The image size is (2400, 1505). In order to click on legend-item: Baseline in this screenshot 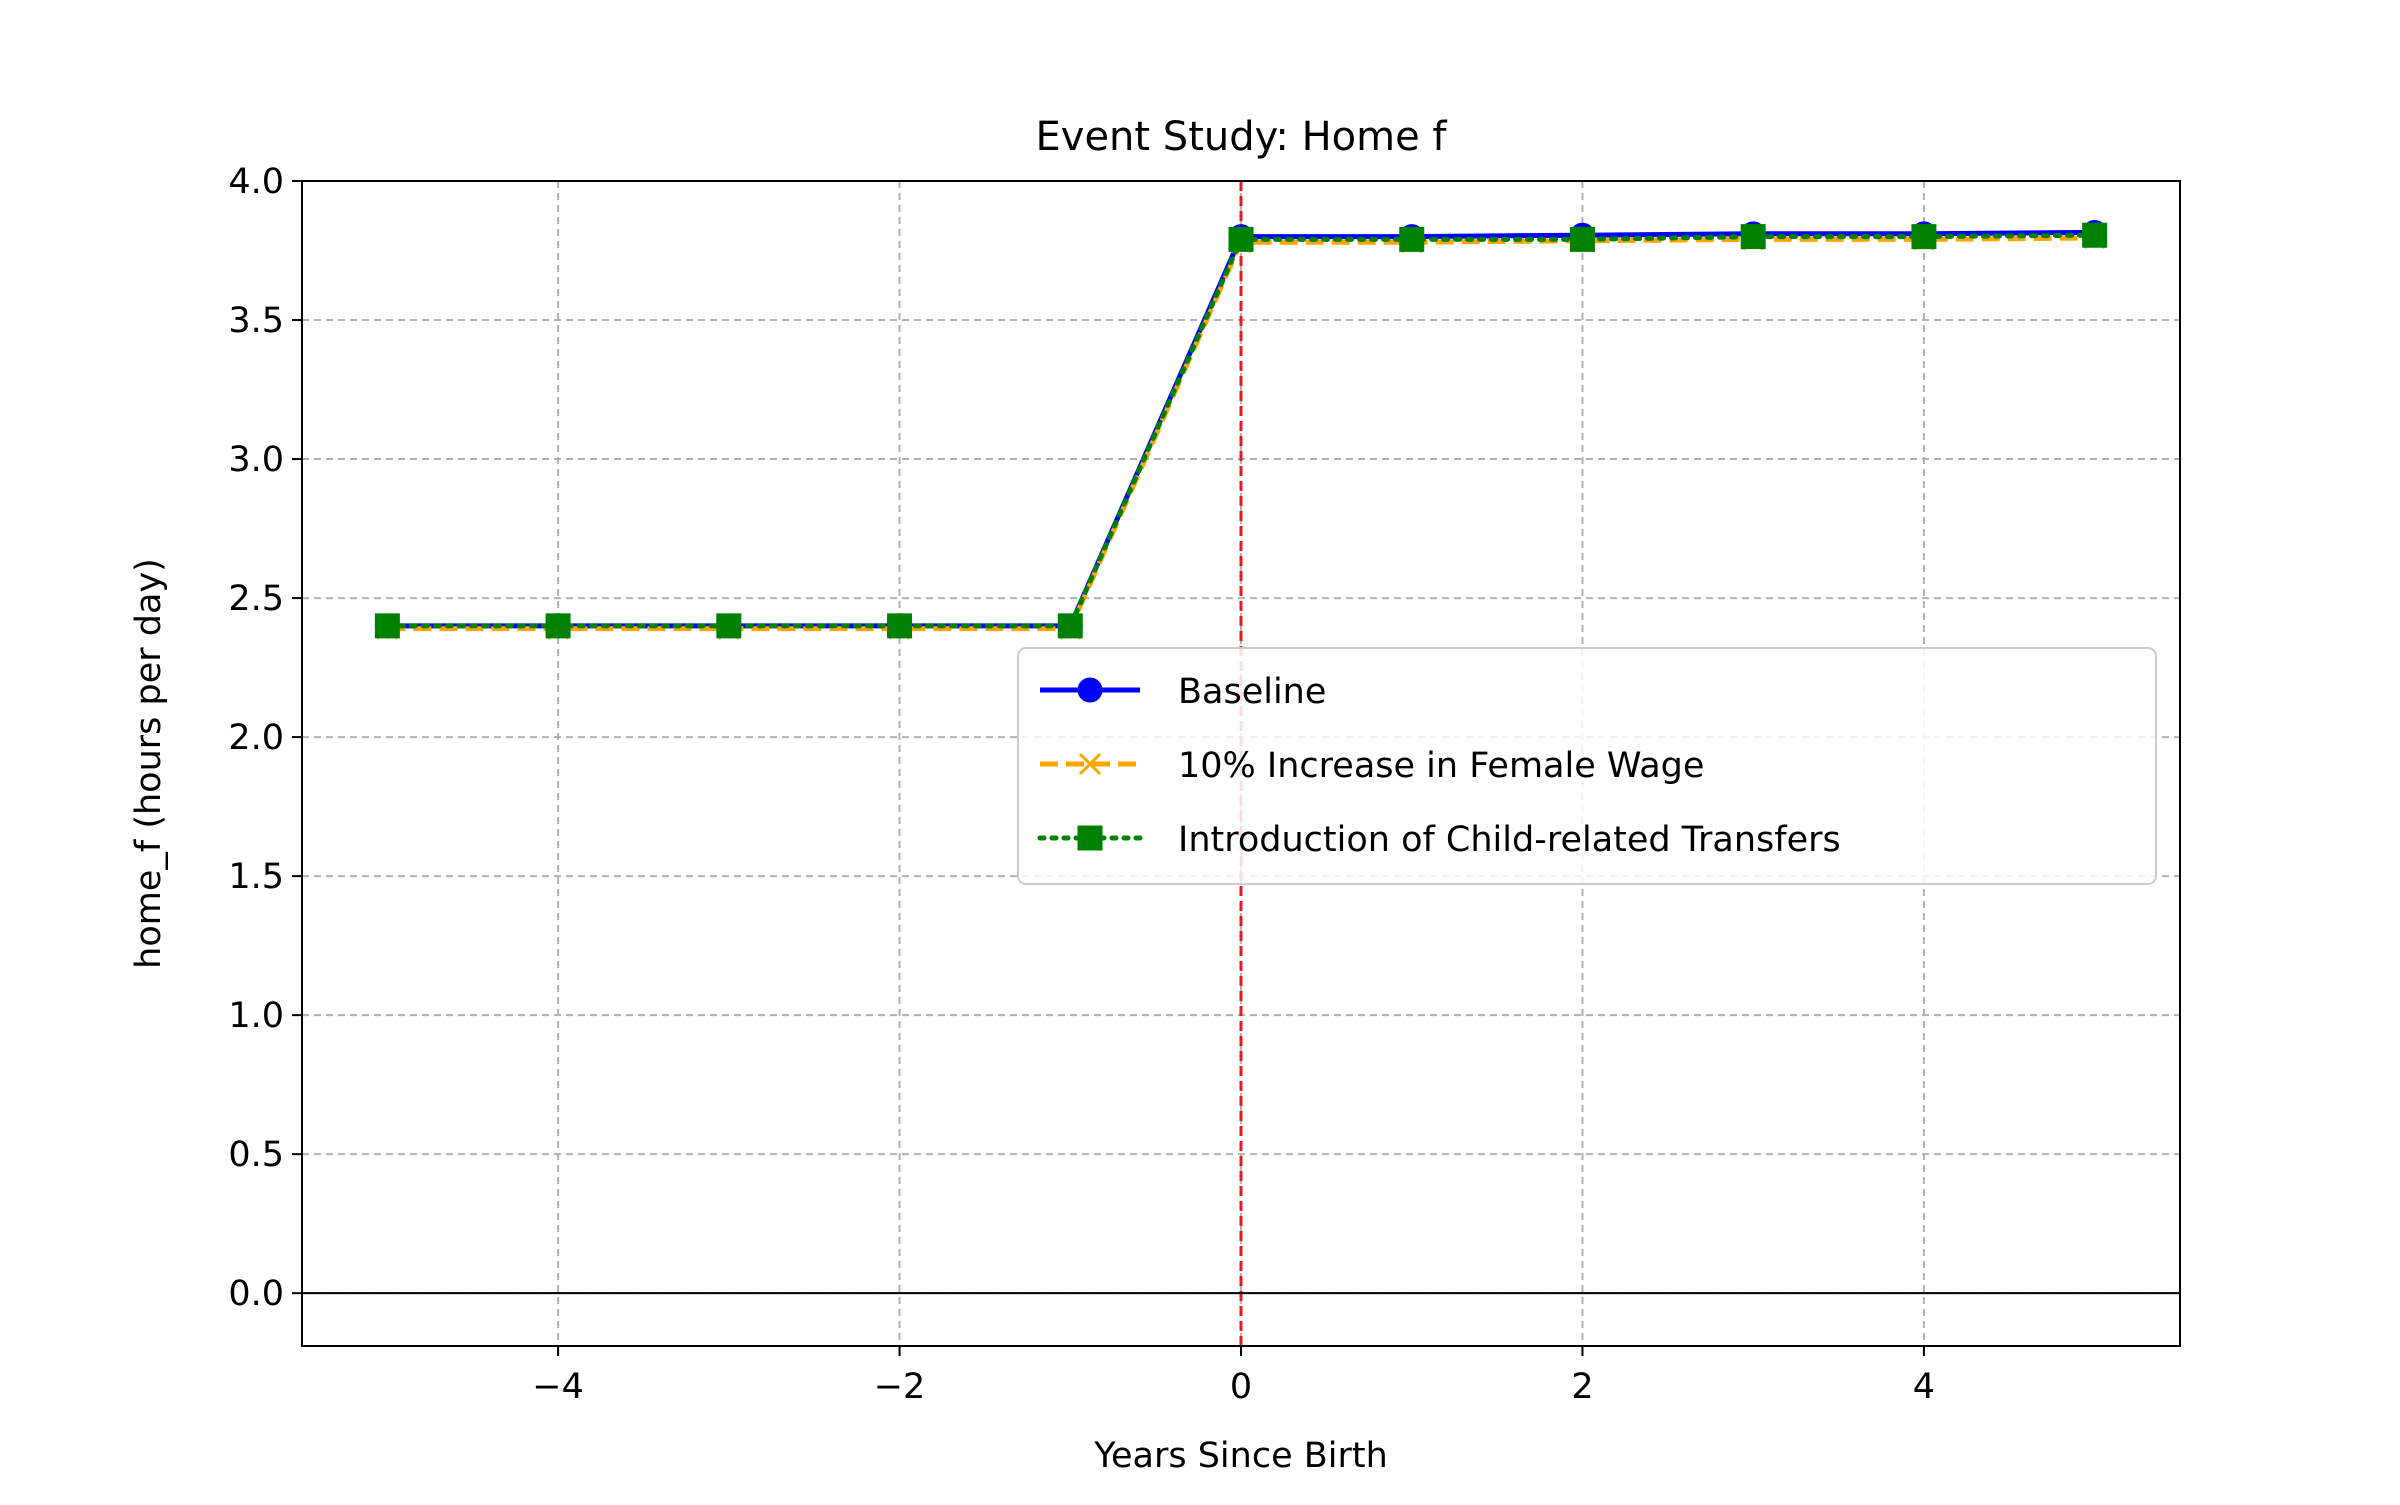, I will do `click(1183, 692)`.